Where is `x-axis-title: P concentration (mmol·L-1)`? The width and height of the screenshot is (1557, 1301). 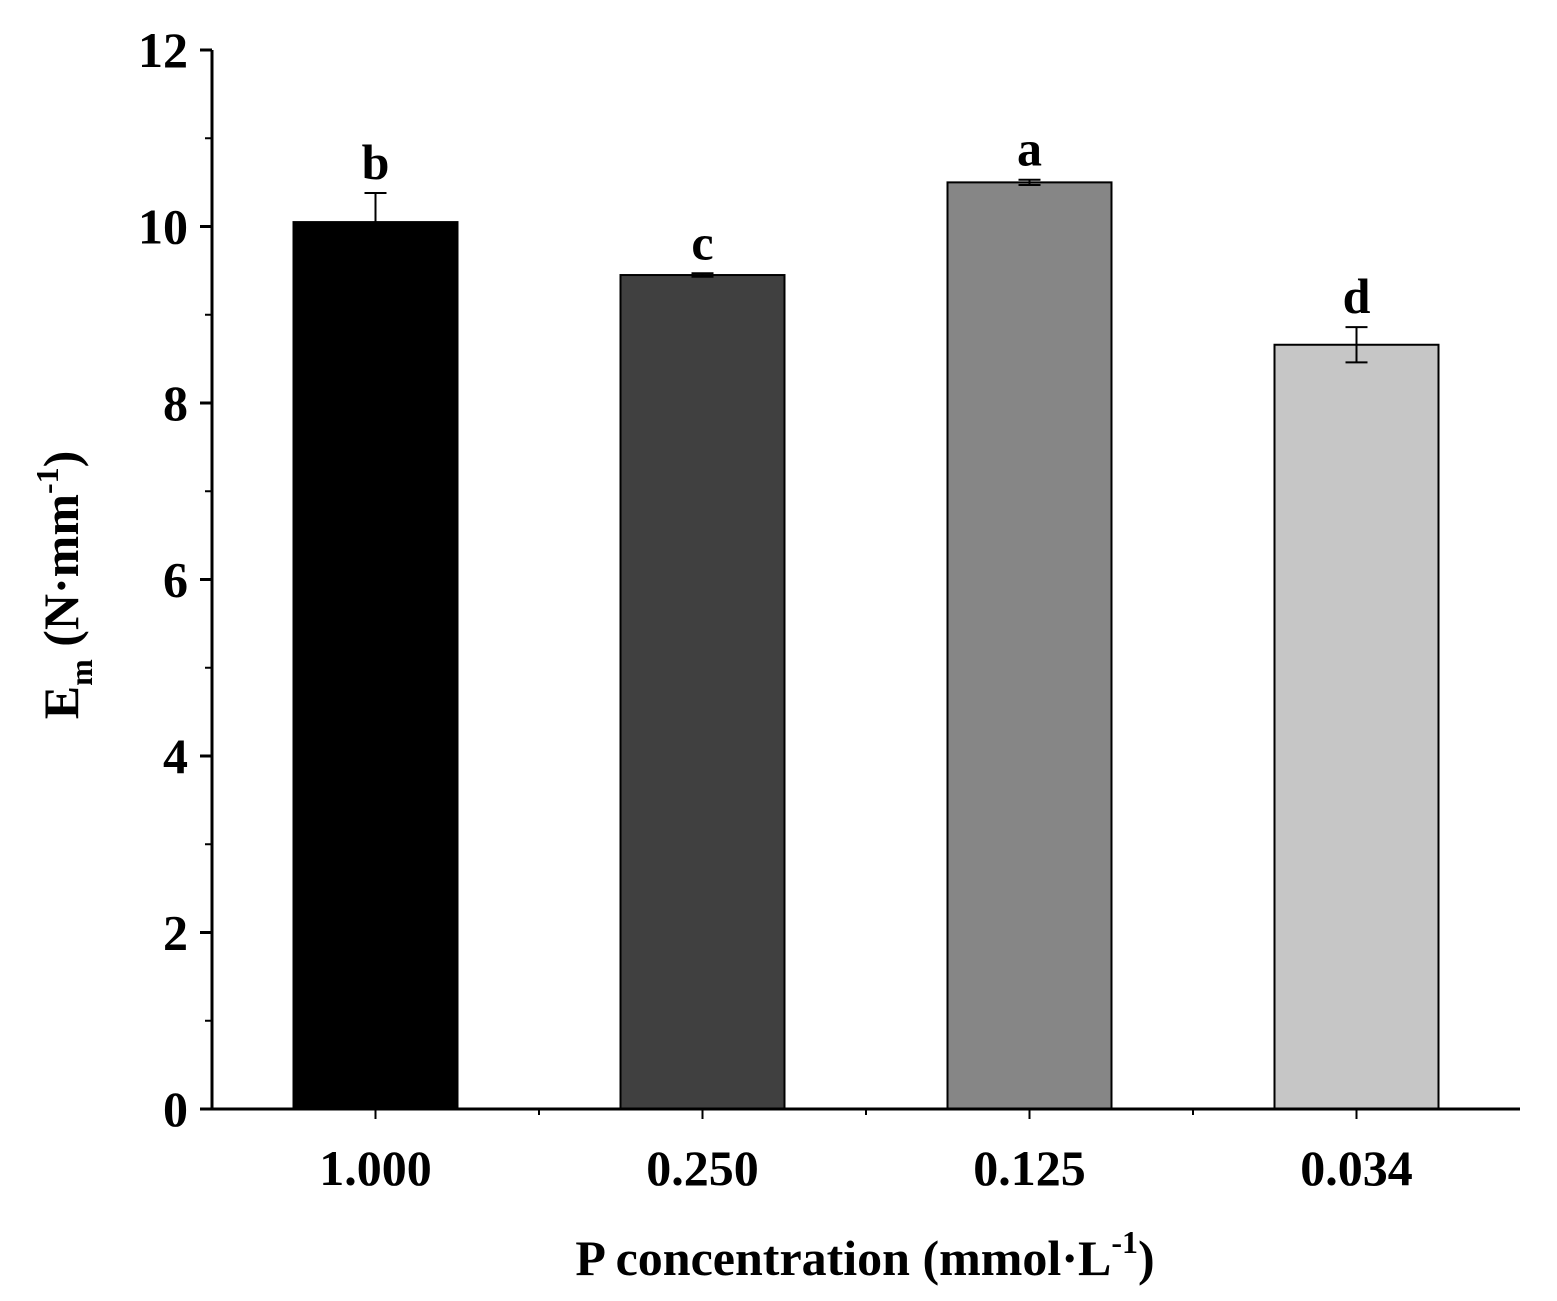
x-axis-title: P concentration (mmol·L-1) is located at coordinates (864, 1255).